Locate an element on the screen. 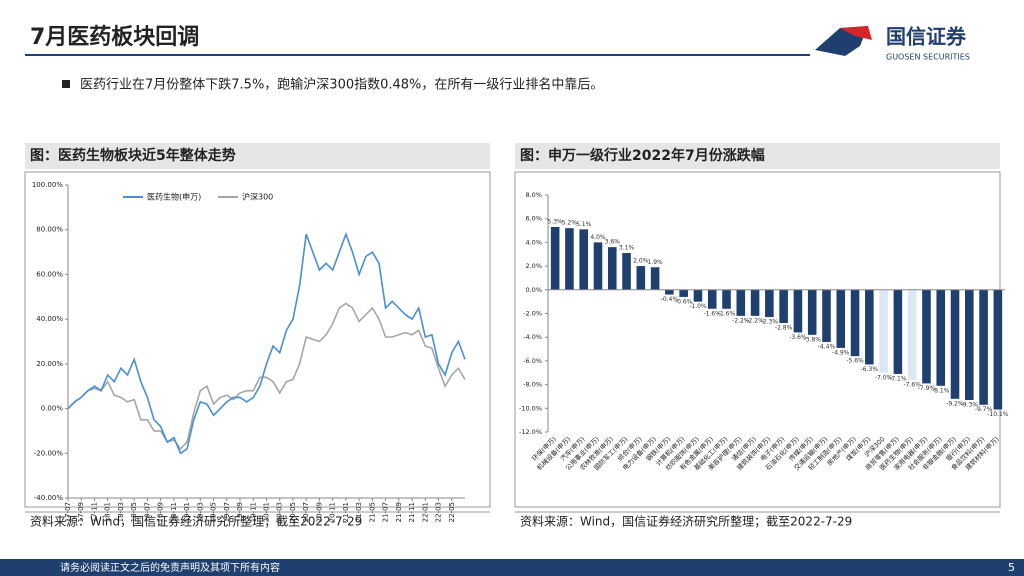 This screenshot has width=1024, height=576. value-label: -9.2% is located at coordinates (955, 403).